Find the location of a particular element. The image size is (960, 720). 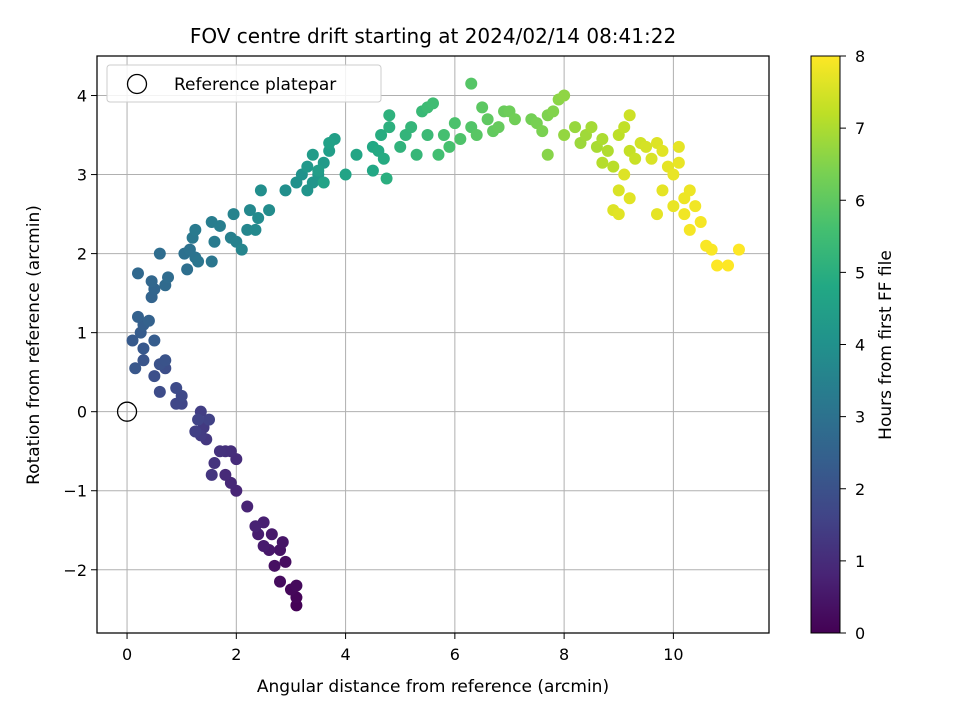

colorbar-tick-label: 4 is located at coordinates (860, 345).